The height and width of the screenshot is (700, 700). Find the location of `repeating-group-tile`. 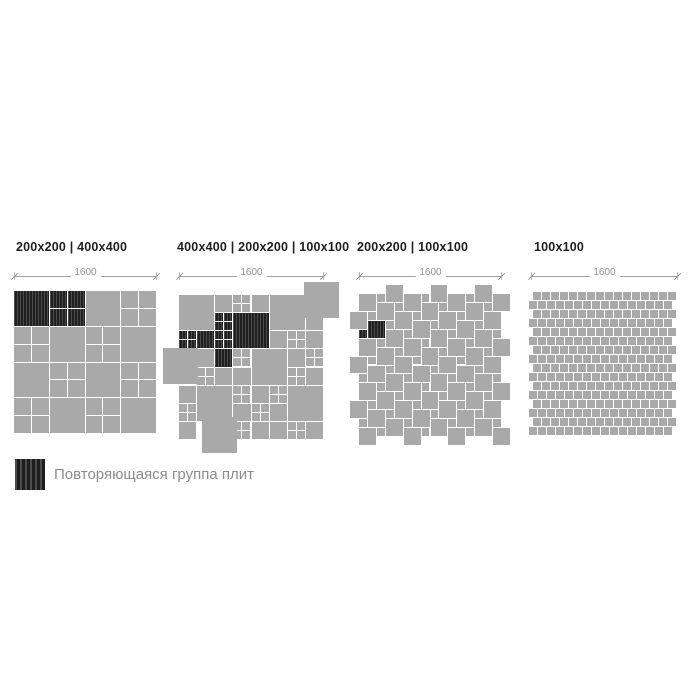

repeating-group-tile is located at coordinates (219, 326).